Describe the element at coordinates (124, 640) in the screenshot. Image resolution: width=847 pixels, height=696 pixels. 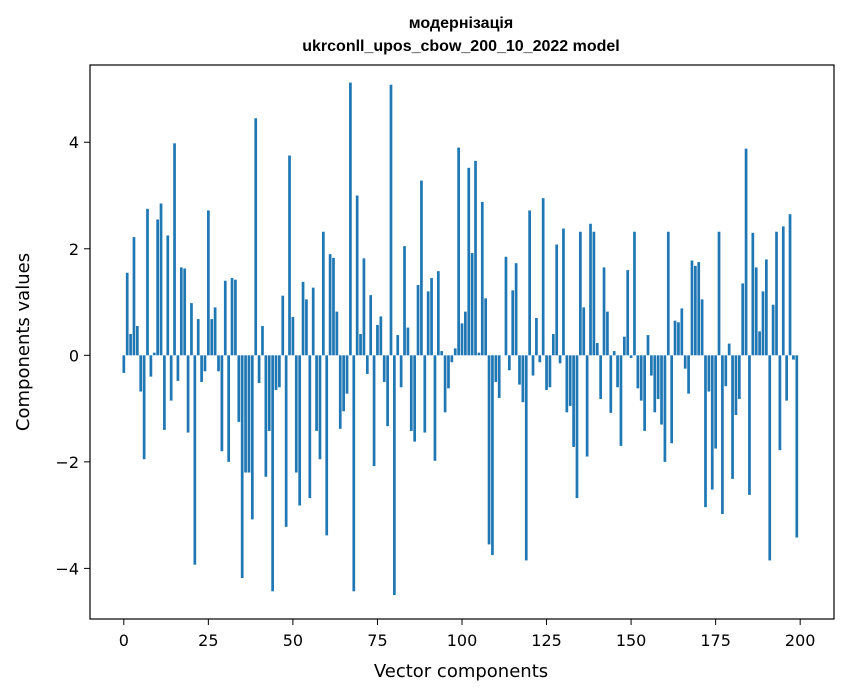
I see `x-tick-label-0: 0` at that location.